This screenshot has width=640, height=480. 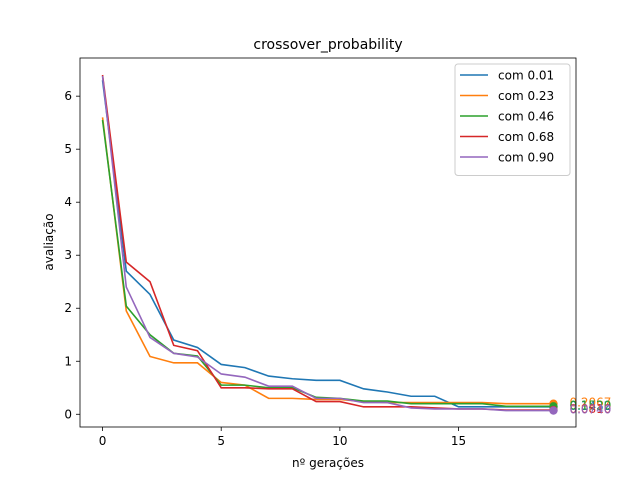 What do you see at coordinates (282, 437) in the screenshot?
I see `x-axis: 0 5 10 15` at bounding box center [282, 437].